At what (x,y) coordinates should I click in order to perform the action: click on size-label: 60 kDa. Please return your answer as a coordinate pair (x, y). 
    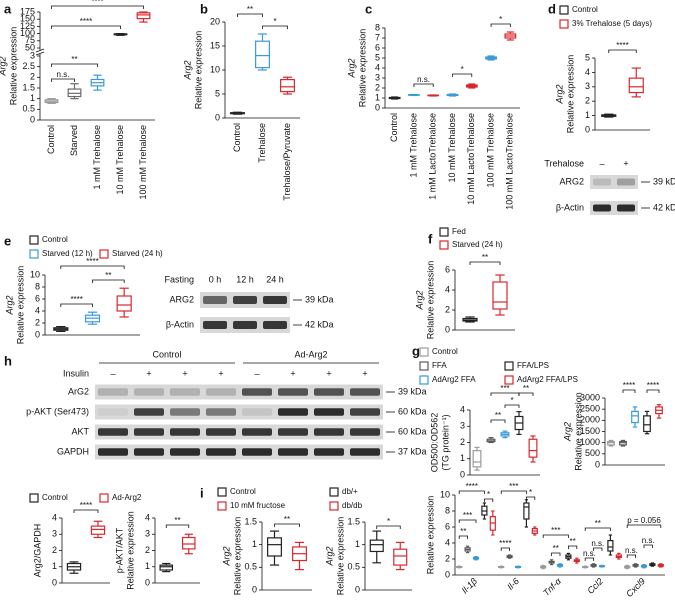
    Looking at the image, I should click on (412, 411).